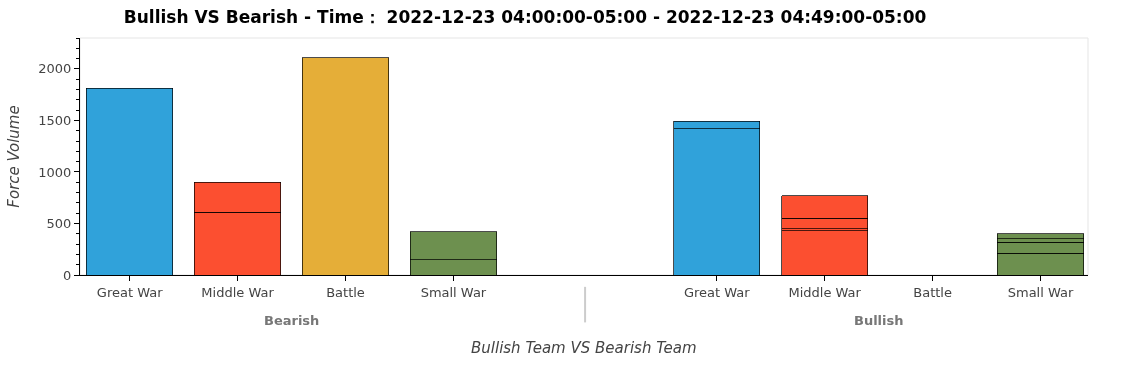 This screenshot has width=1125, height=375. I want to click on chart-title: Bullish VS Bearish - Time： 2022-12-23 04:00:00-05:00 - 2022-12-23 04:49:00-05:00, so click(525, 17).